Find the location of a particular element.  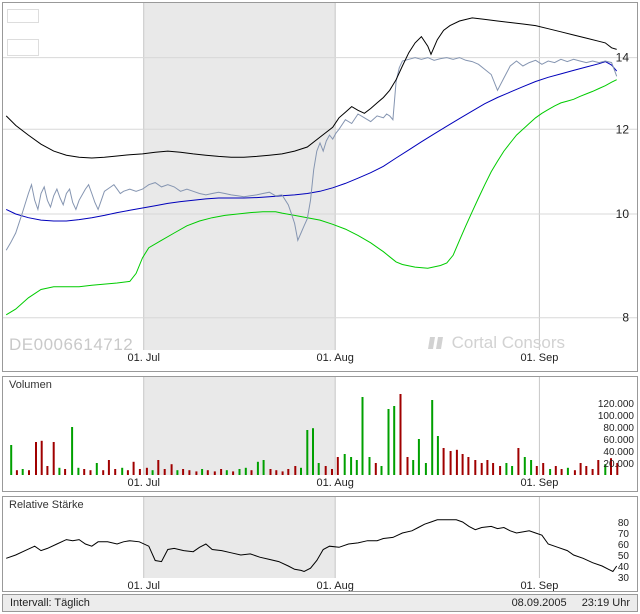

cortal-consors-logo-icon is located at coordinates (435, 343).